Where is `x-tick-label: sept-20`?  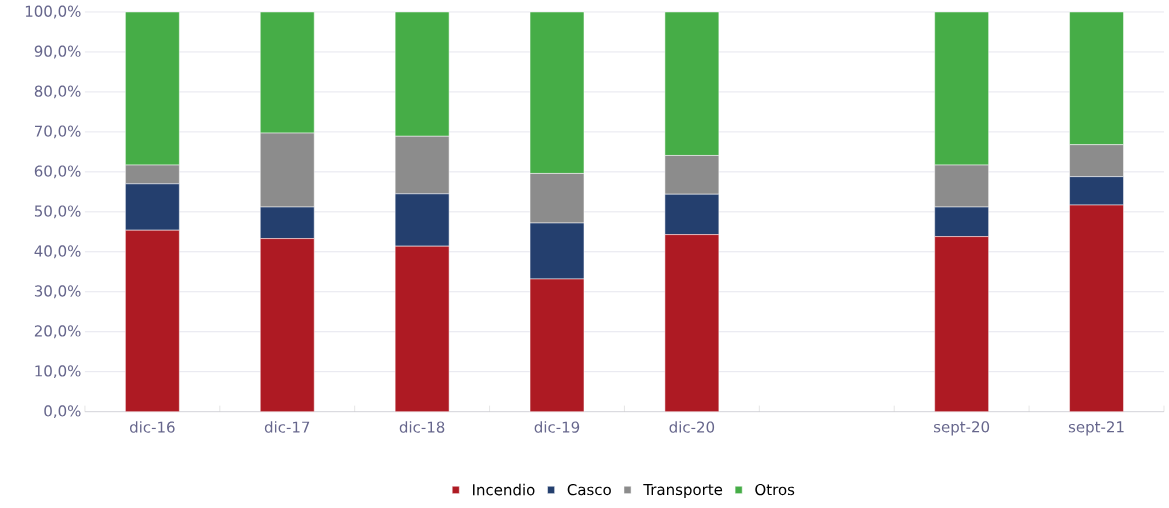 x-tick-label: sept-20 is located at coordinates (962, 428).